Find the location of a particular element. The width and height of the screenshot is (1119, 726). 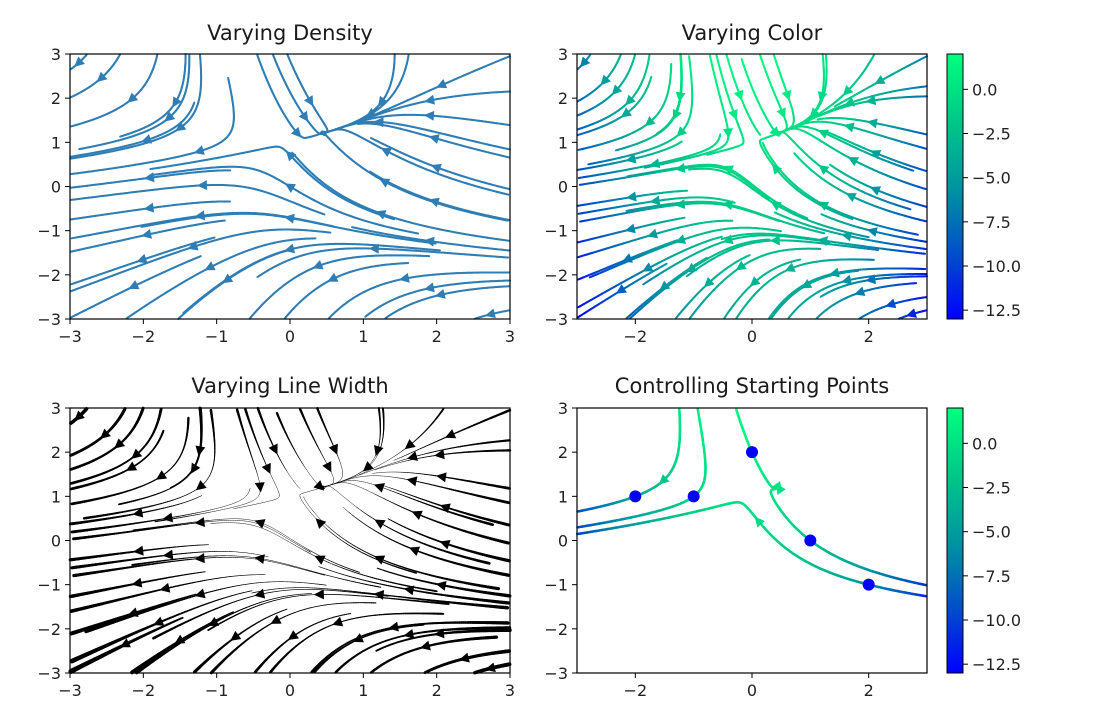

x-tick-label: −2 is located at coordinates (144, 336).